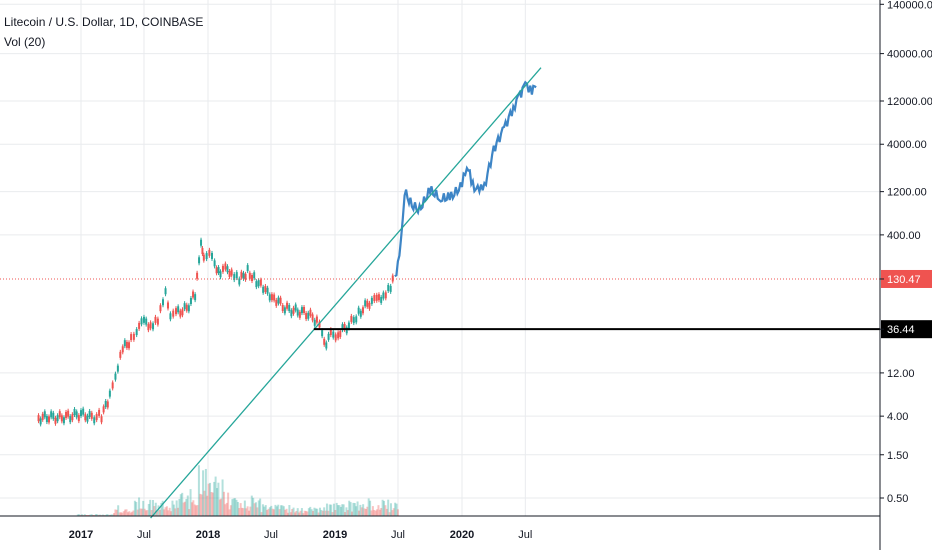 The image size is (932, 550). Describe the element at coordinates (25, 42) in the screenshot. I see `legend-volume-label: Vol (20)` at that location.